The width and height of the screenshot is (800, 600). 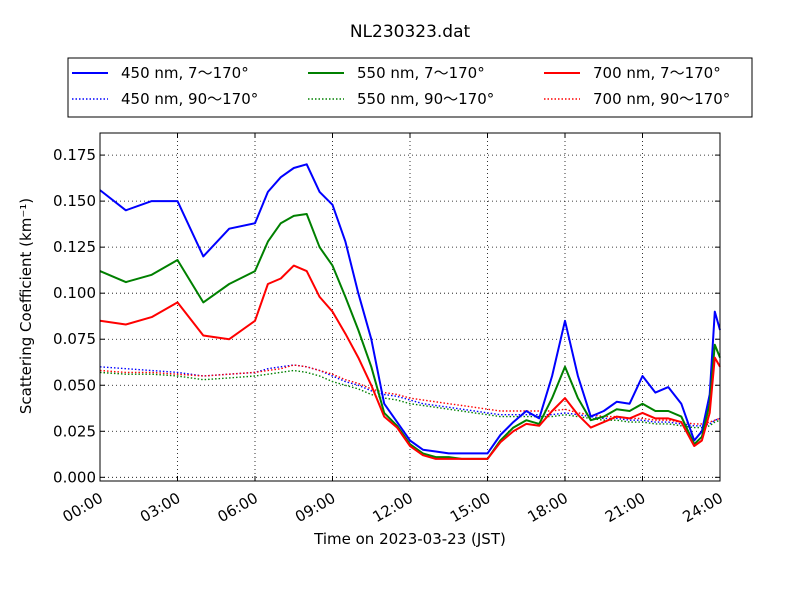 I want to click on y-tick-label: 0.000, so click(x=74, y=477).